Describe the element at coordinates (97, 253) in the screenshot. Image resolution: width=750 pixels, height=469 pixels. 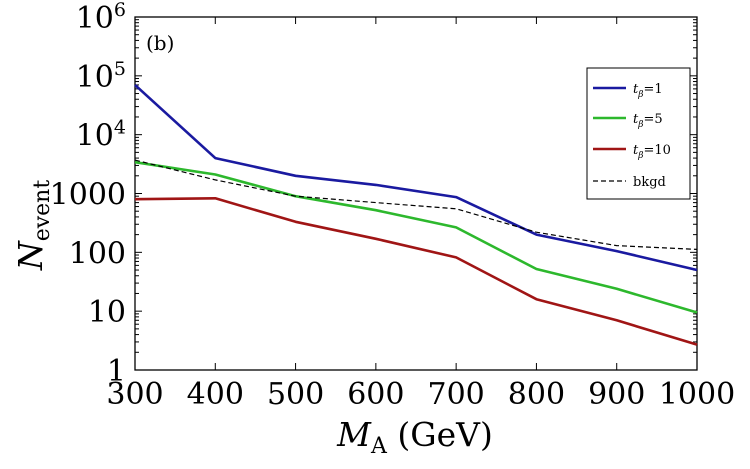
I see `y-tick-label: 100` at that location.